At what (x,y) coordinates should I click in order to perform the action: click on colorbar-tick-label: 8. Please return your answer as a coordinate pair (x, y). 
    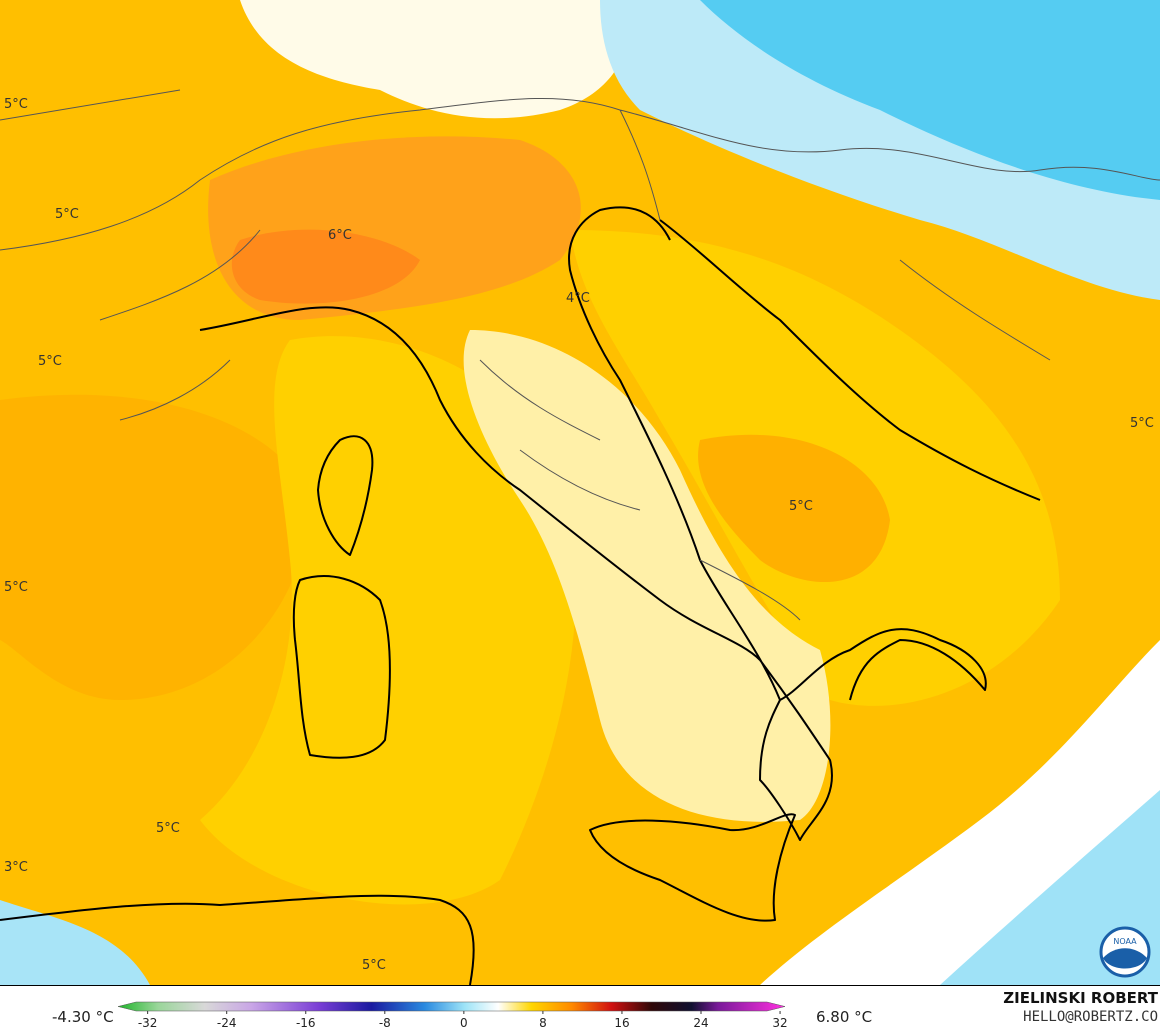
    Looking at the image, I should click on (543, 1023).